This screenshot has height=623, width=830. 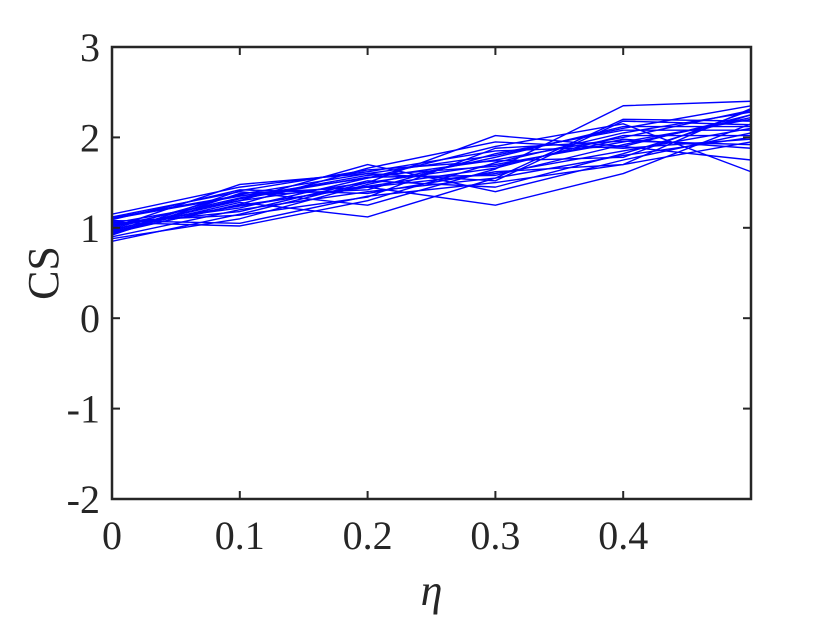 What do you see at coordinates (432, 590) in the screenshot?
I see `x-axis-title: η` at bounding box center [432, 590].